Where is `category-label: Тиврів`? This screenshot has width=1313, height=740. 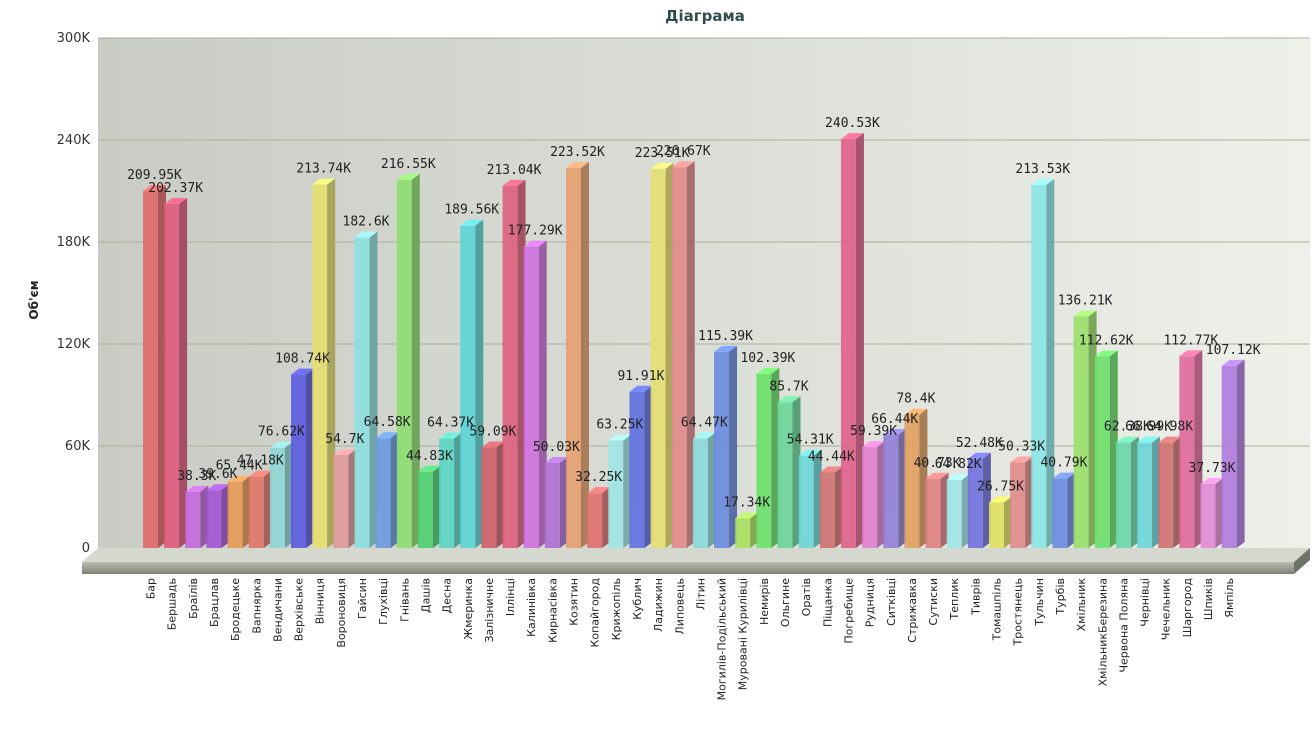
category-label: Тиврів is located at coordinates (975, 597).